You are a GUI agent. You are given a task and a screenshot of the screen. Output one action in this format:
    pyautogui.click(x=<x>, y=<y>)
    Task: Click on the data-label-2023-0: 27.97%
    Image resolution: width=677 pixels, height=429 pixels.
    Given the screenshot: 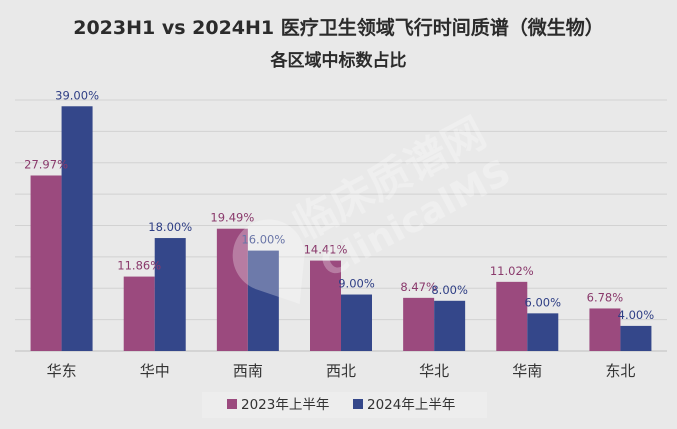 What is the action you would take?
    pyautogui.click(x=46, y=164)
    